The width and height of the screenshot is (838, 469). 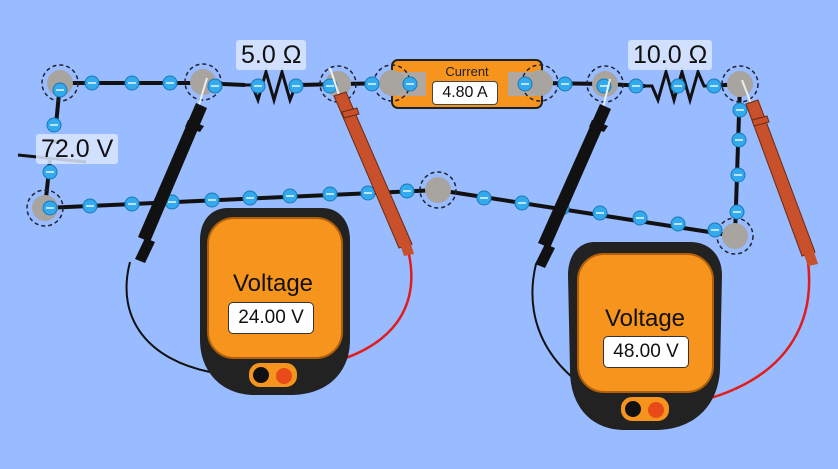 I want to click on voltmeter2-reading: 48.00 V, so click(x=646, y=352).